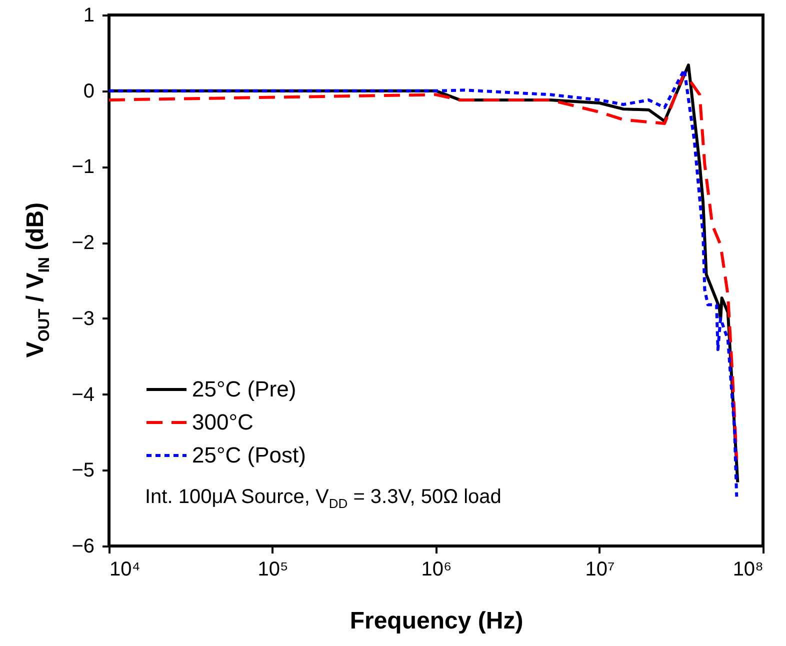  What do you see at coordinates (83, 319) in the screenshot?
I see `y-tick-label: −3` at bounding box center [83, 319].